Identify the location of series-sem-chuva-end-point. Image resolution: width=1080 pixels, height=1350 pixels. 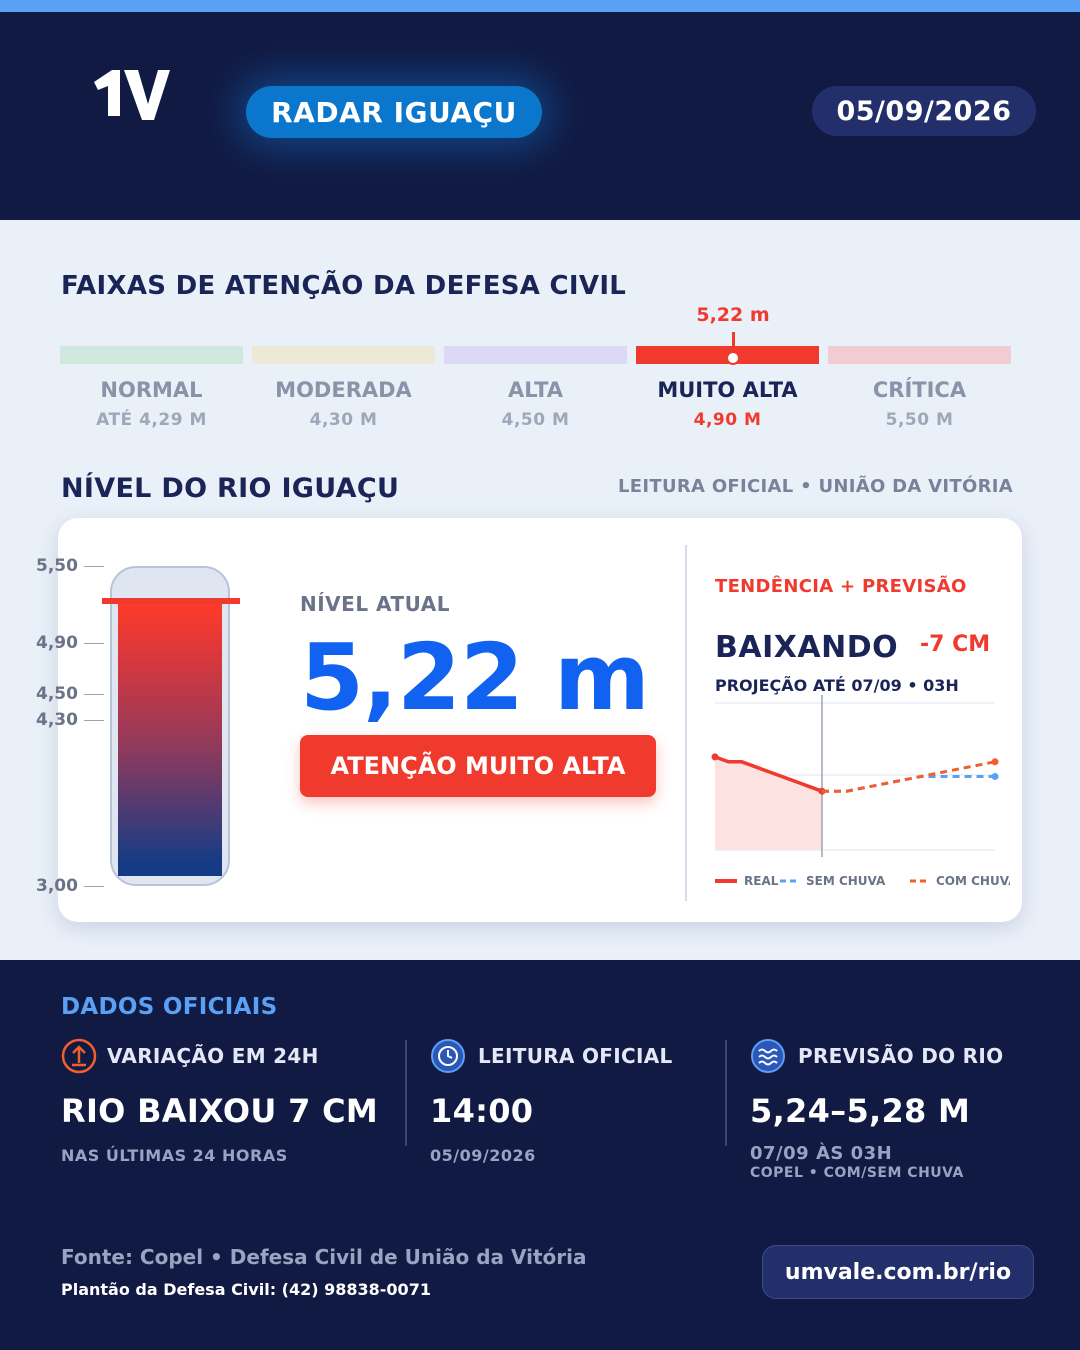
(995, 776).